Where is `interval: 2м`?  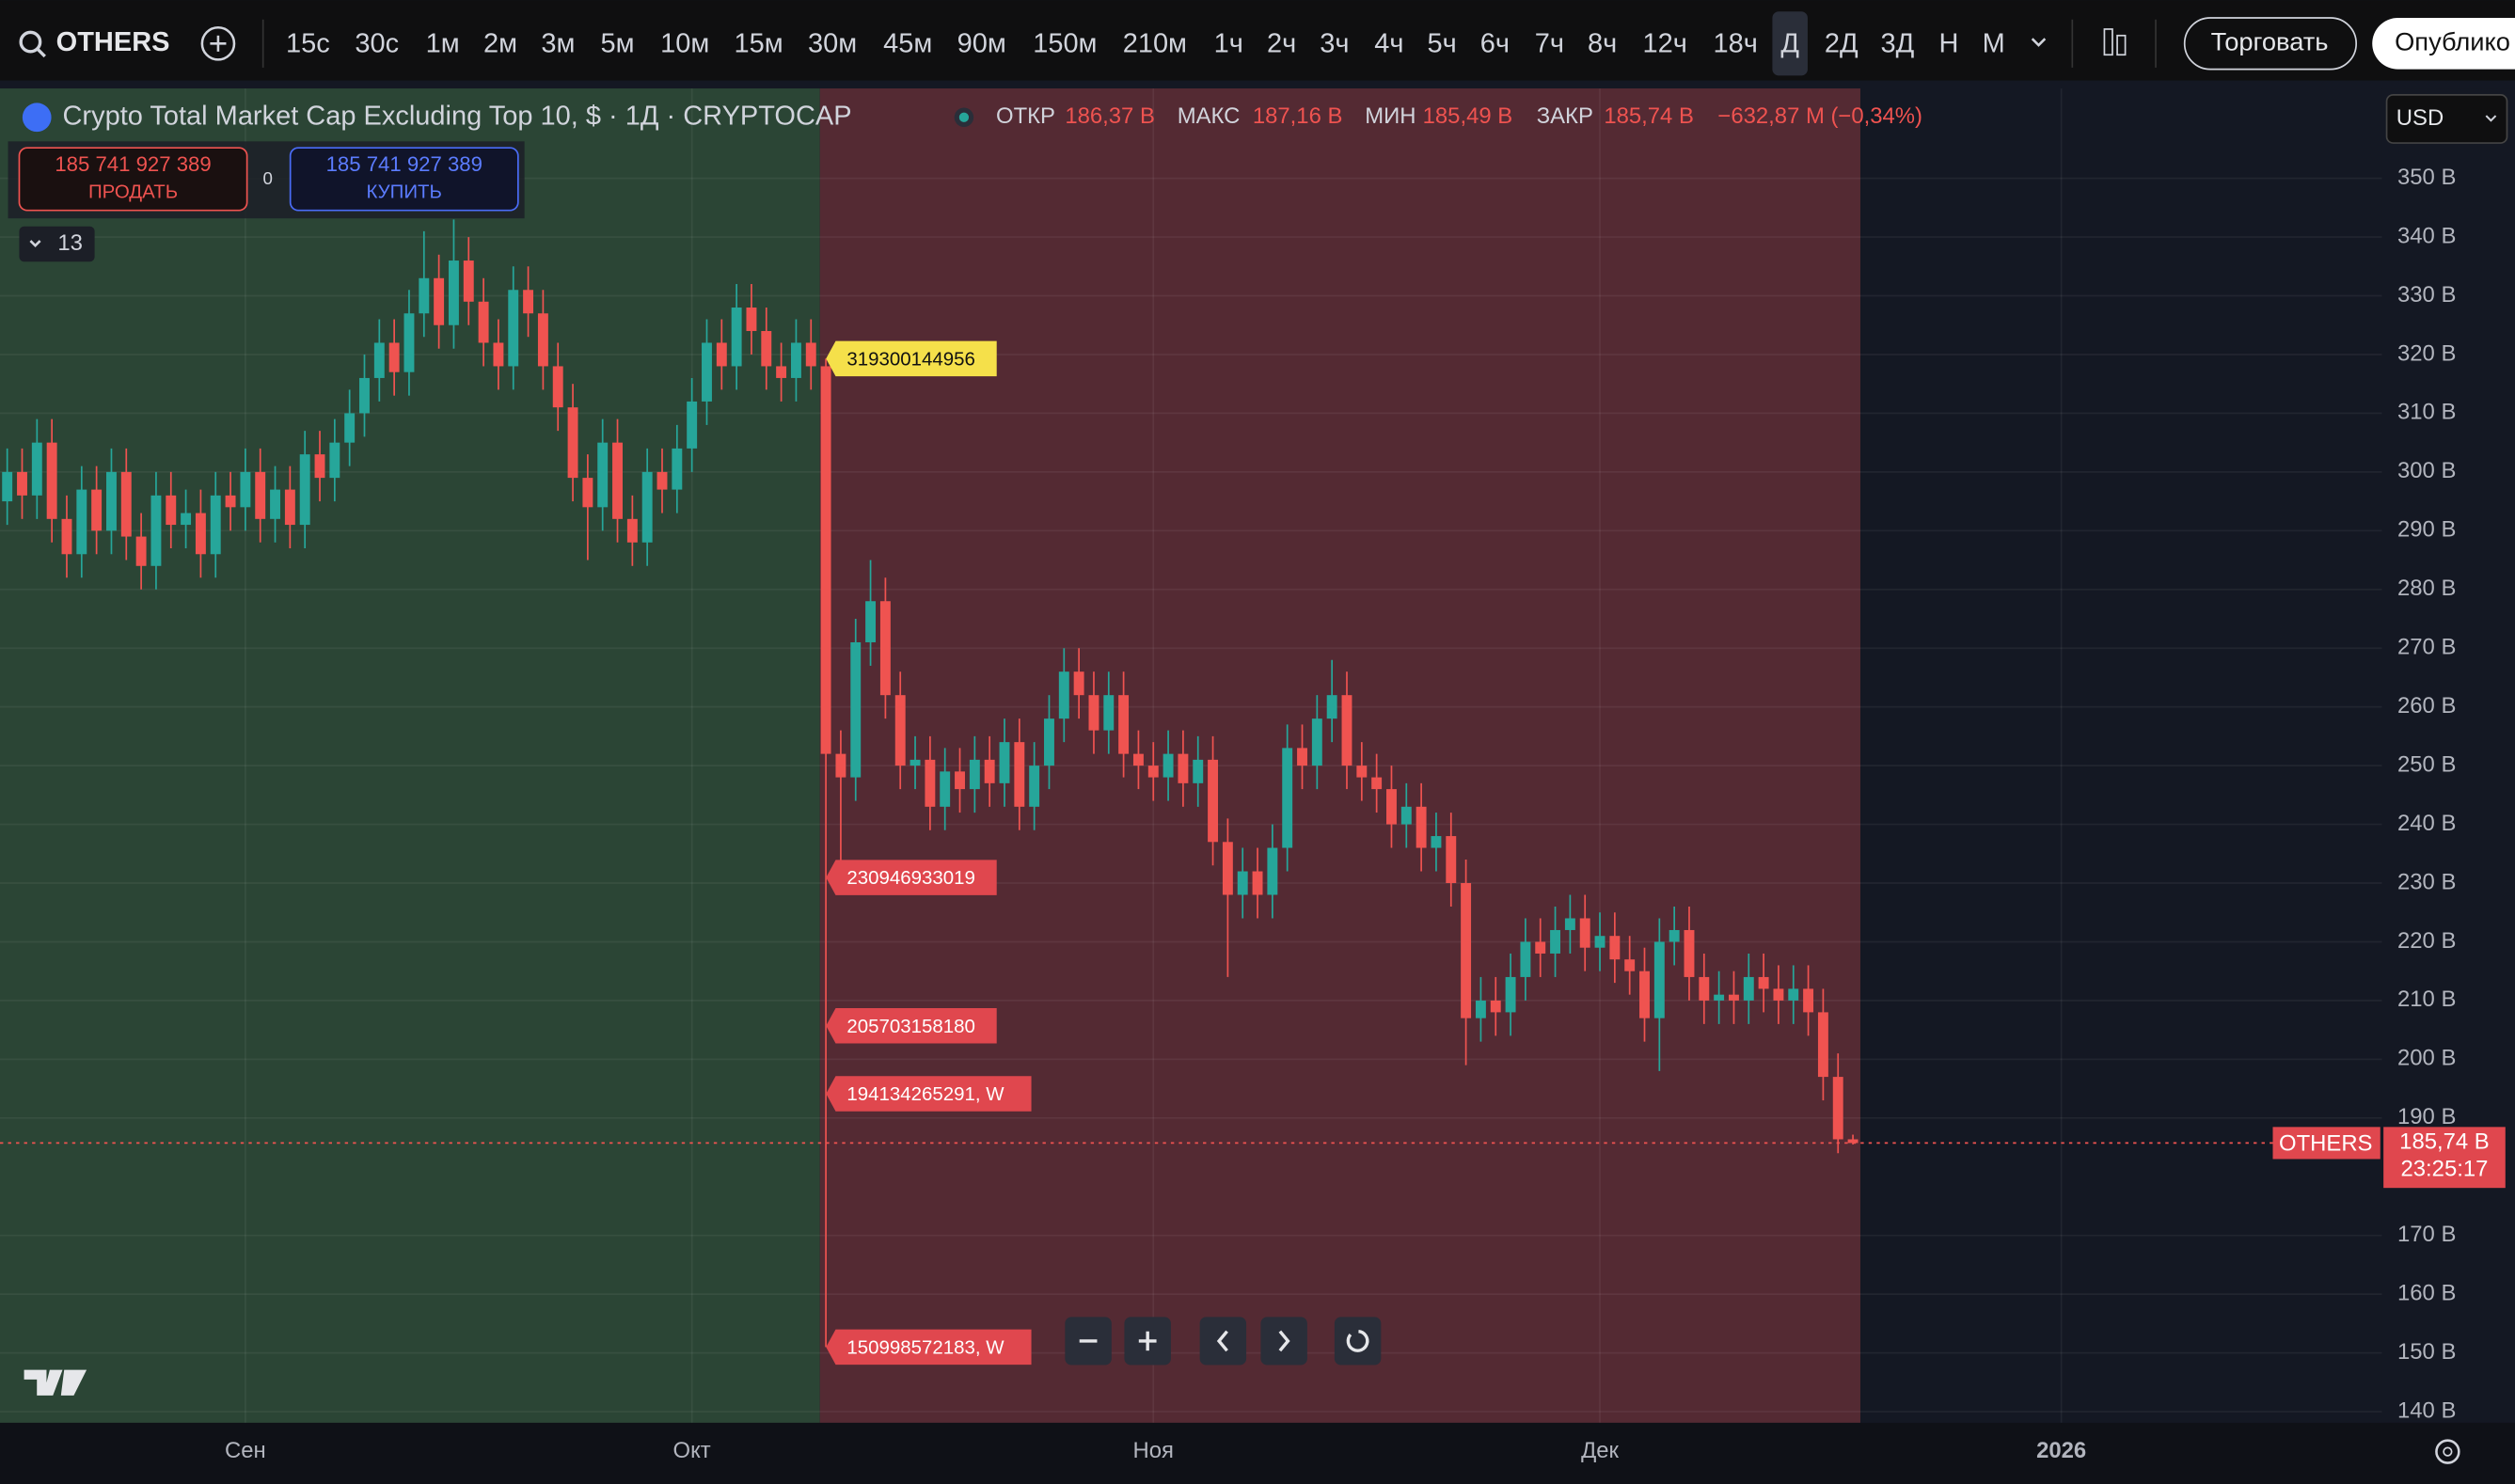
interval: 2м is located at coordinates (500, 44).